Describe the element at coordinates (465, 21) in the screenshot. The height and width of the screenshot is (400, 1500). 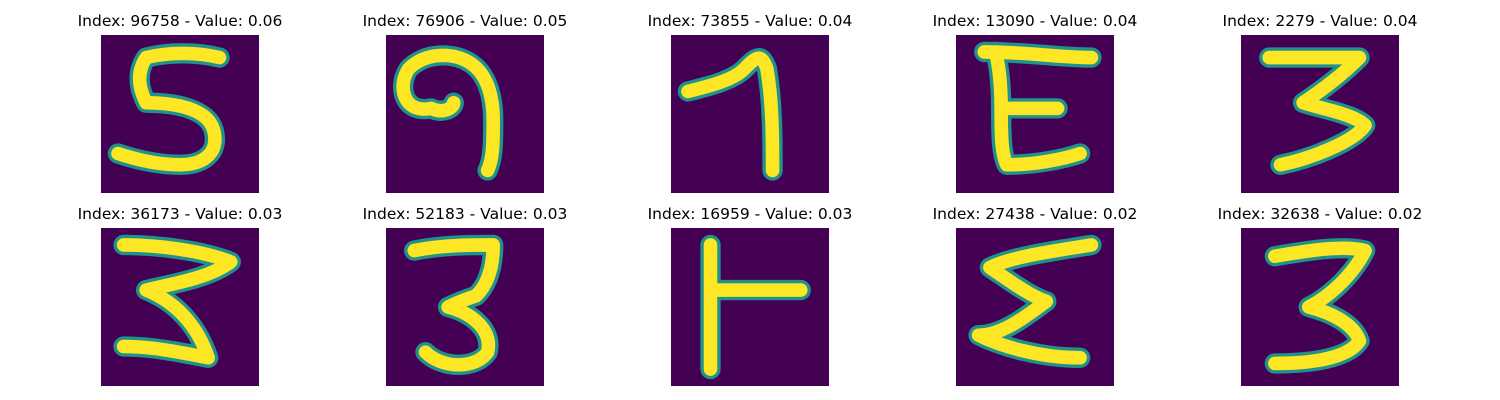
I see `panel-title: Index: 76906 - Value: 0.05` at that location.